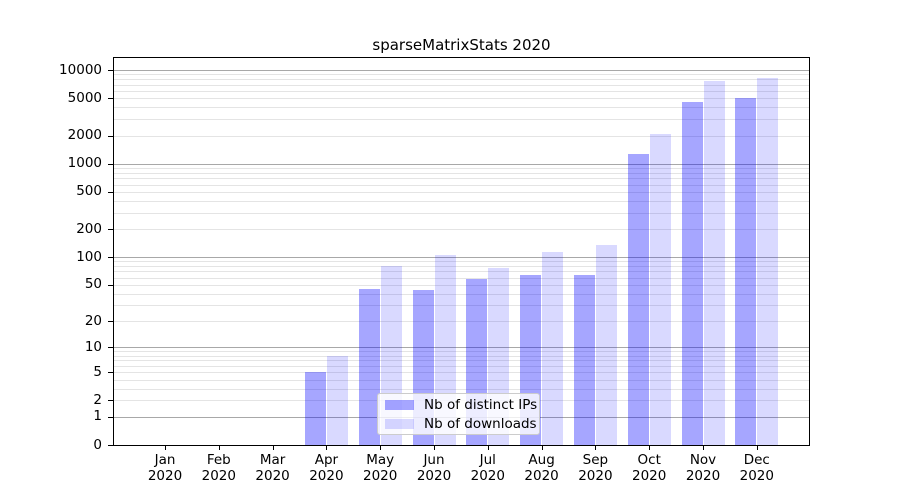 This screenshot has height=500, width=900. What do you see at coordinates (315, 408) in the screenshot?
I see `bar-distinct-ips-apr` at bounding box center [315, 408].